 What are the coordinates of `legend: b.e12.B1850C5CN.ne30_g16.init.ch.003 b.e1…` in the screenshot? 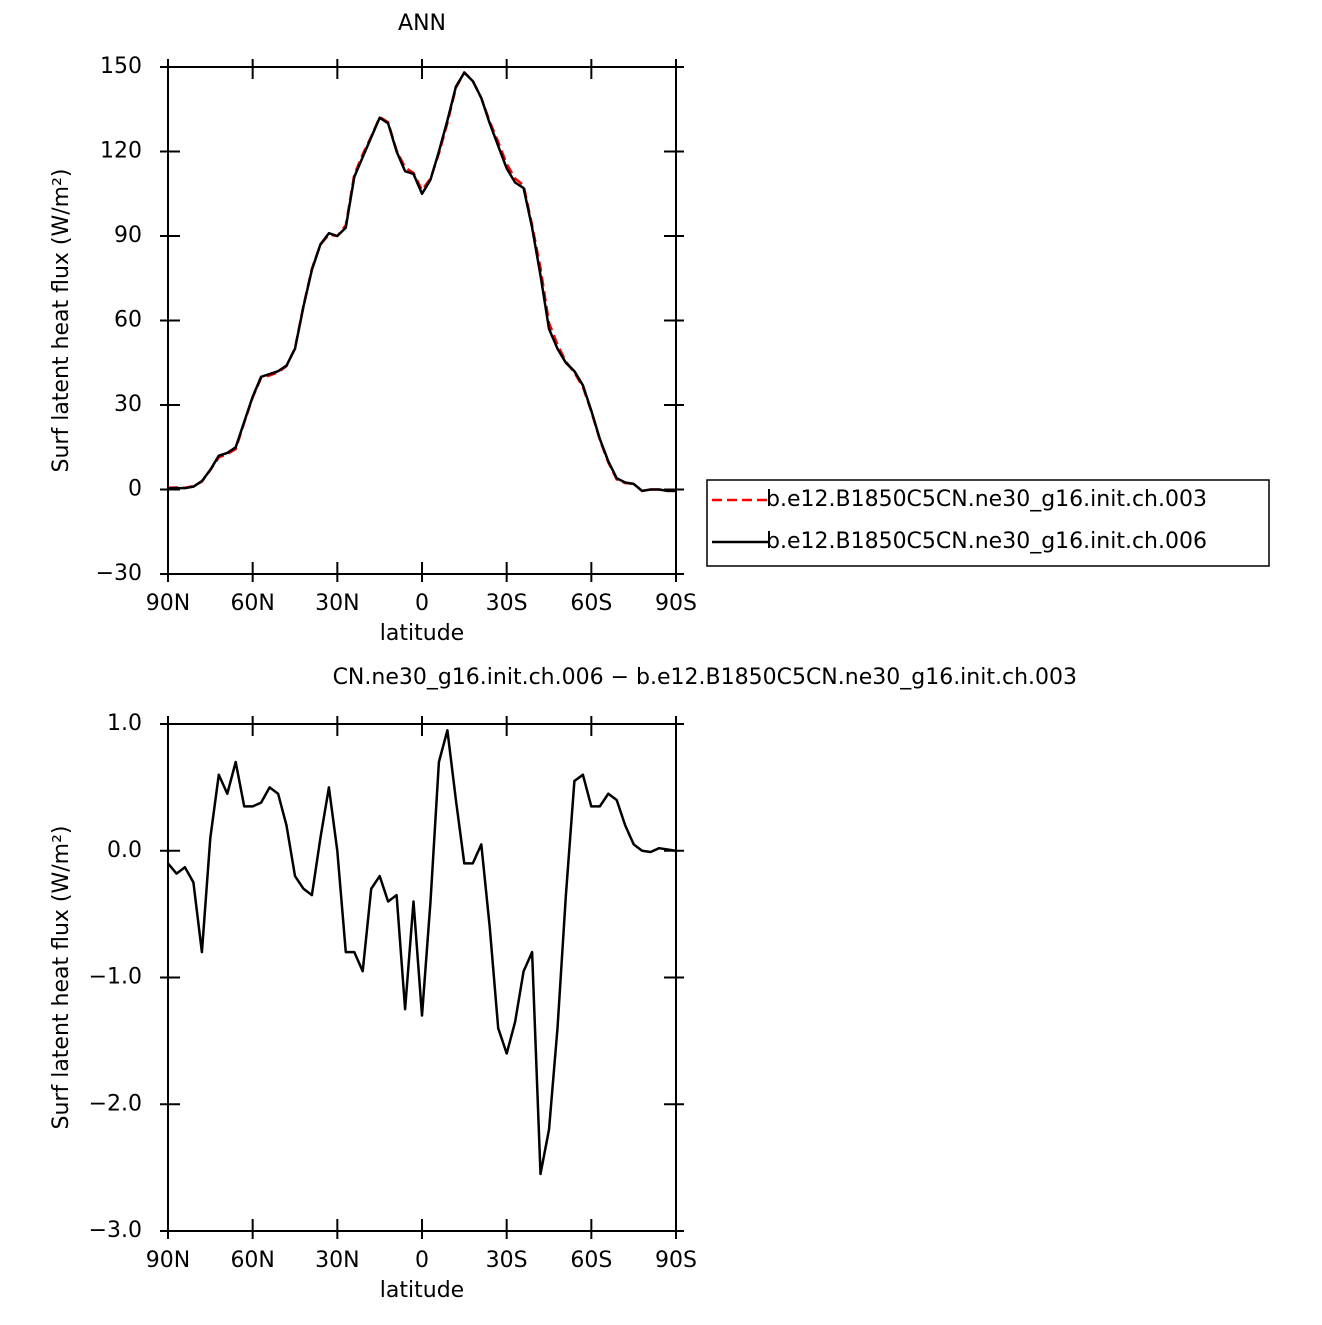 It's located at (988, 523).